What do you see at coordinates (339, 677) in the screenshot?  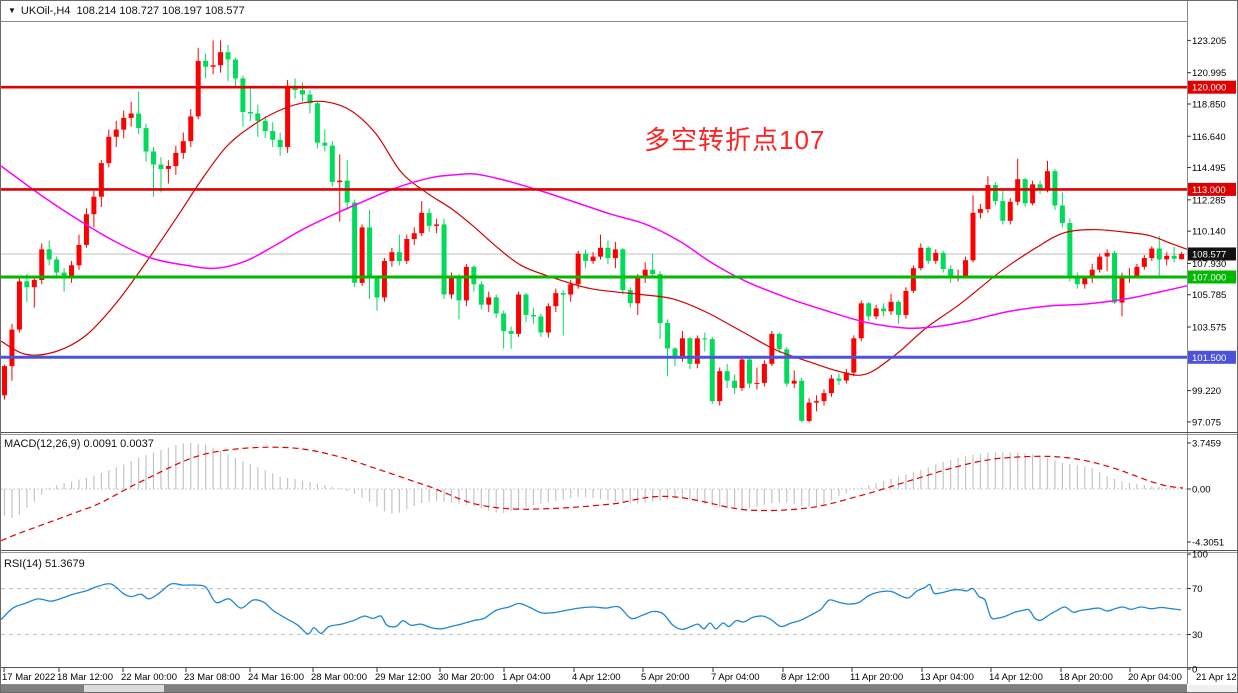 I see `svg-text: 28 Mar 00:00` at bounding box center [339, 677].